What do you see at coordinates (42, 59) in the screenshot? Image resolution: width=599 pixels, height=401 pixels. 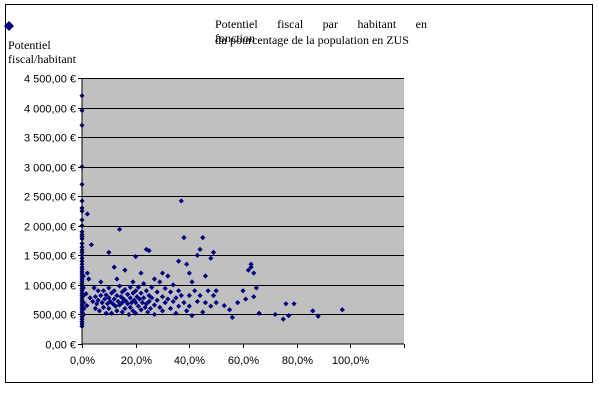 I see `y-axis-label-line2: fiscal/habitant` at bounding box center [42, 59].